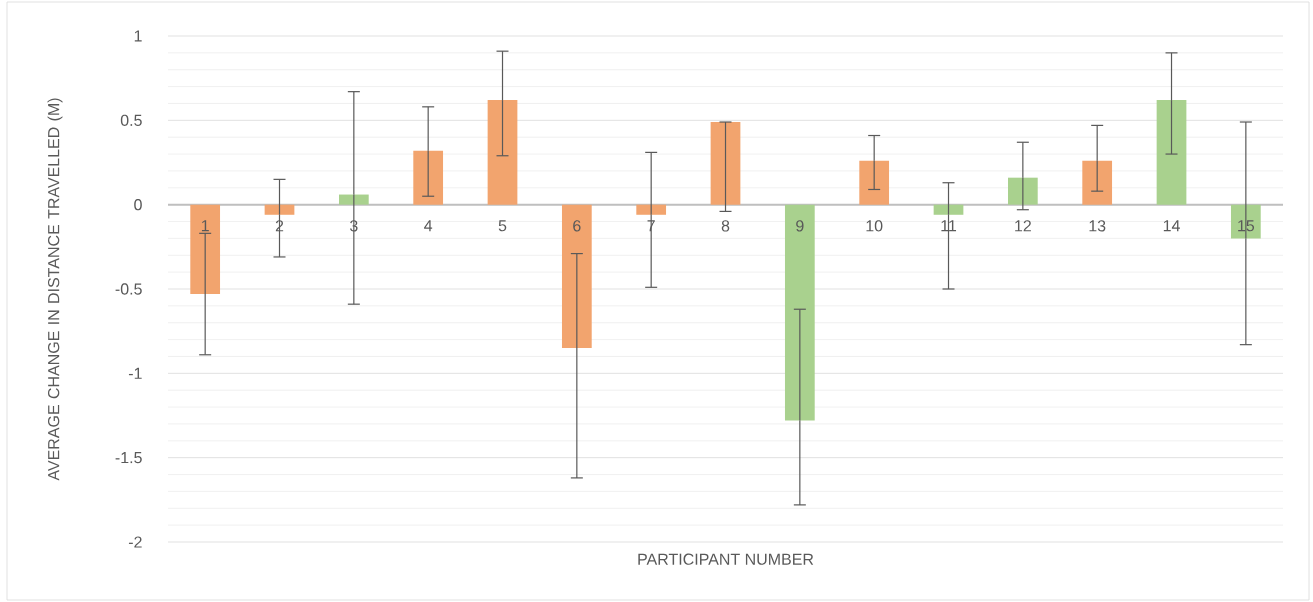 The width and height of the screenshot is (1313, 602). What do you see at coordinates (800, 226) in the screenshot?
I see `x-tick-label: 9` at bounding box center [800, 226].